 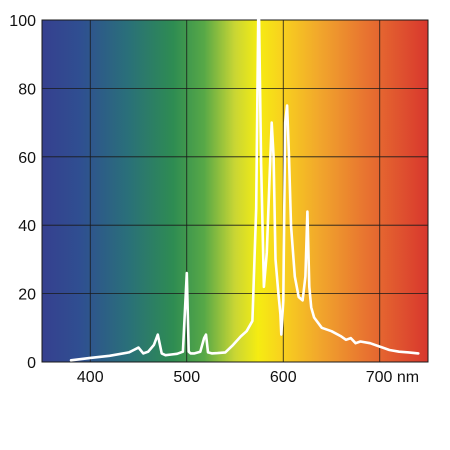 What do you see at coordinates (186, 377) in the screenshot?
I see `x-tick-label-500: 500` at bounding box center [186, 377].